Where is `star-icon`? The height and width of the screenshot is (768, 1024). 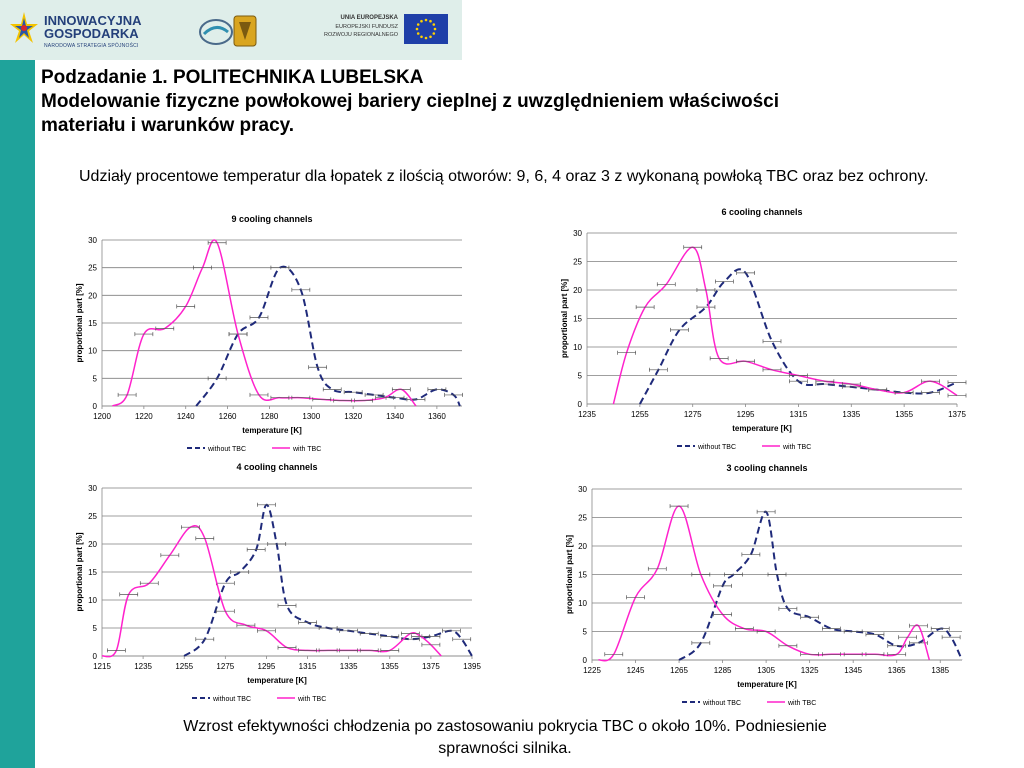 star-icon is located at coordinates (24, 27).